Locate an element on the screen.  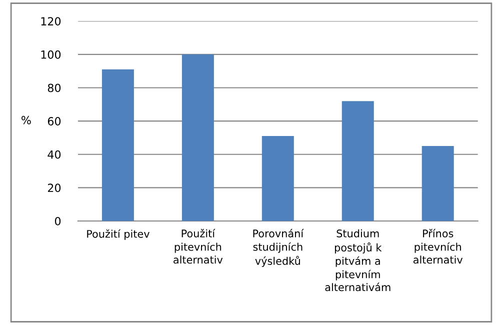
y-tick-label: 100 is located at coordinates (51, 54).